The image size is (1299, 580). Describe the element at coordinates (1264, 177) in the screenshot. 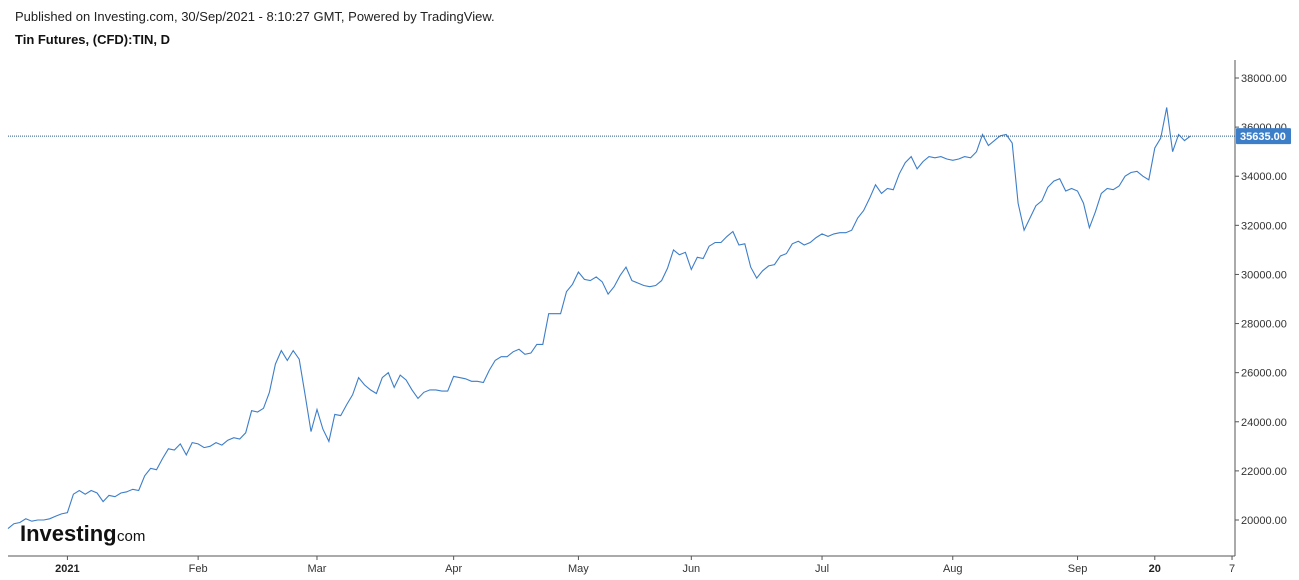

I see `y-tick-label: 34000.00` at that location.